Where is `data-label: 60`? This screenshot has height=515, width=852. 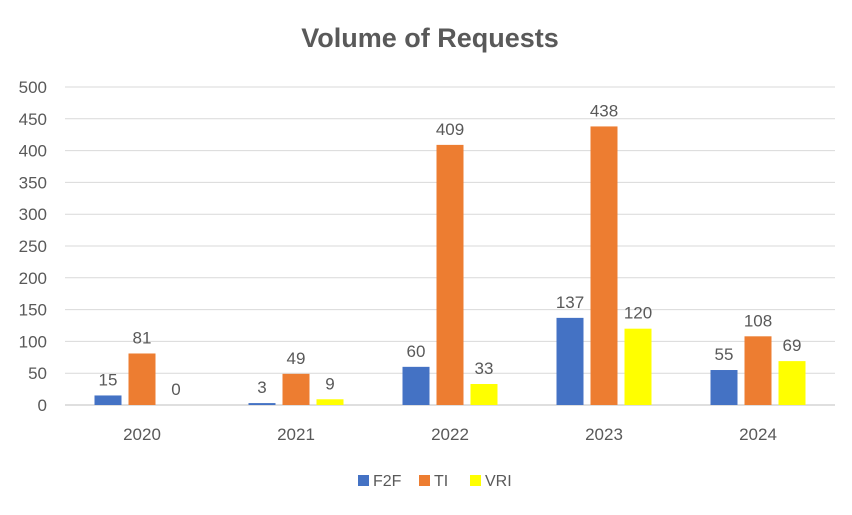 data-label: 60 is located at coordinates (416, 351).